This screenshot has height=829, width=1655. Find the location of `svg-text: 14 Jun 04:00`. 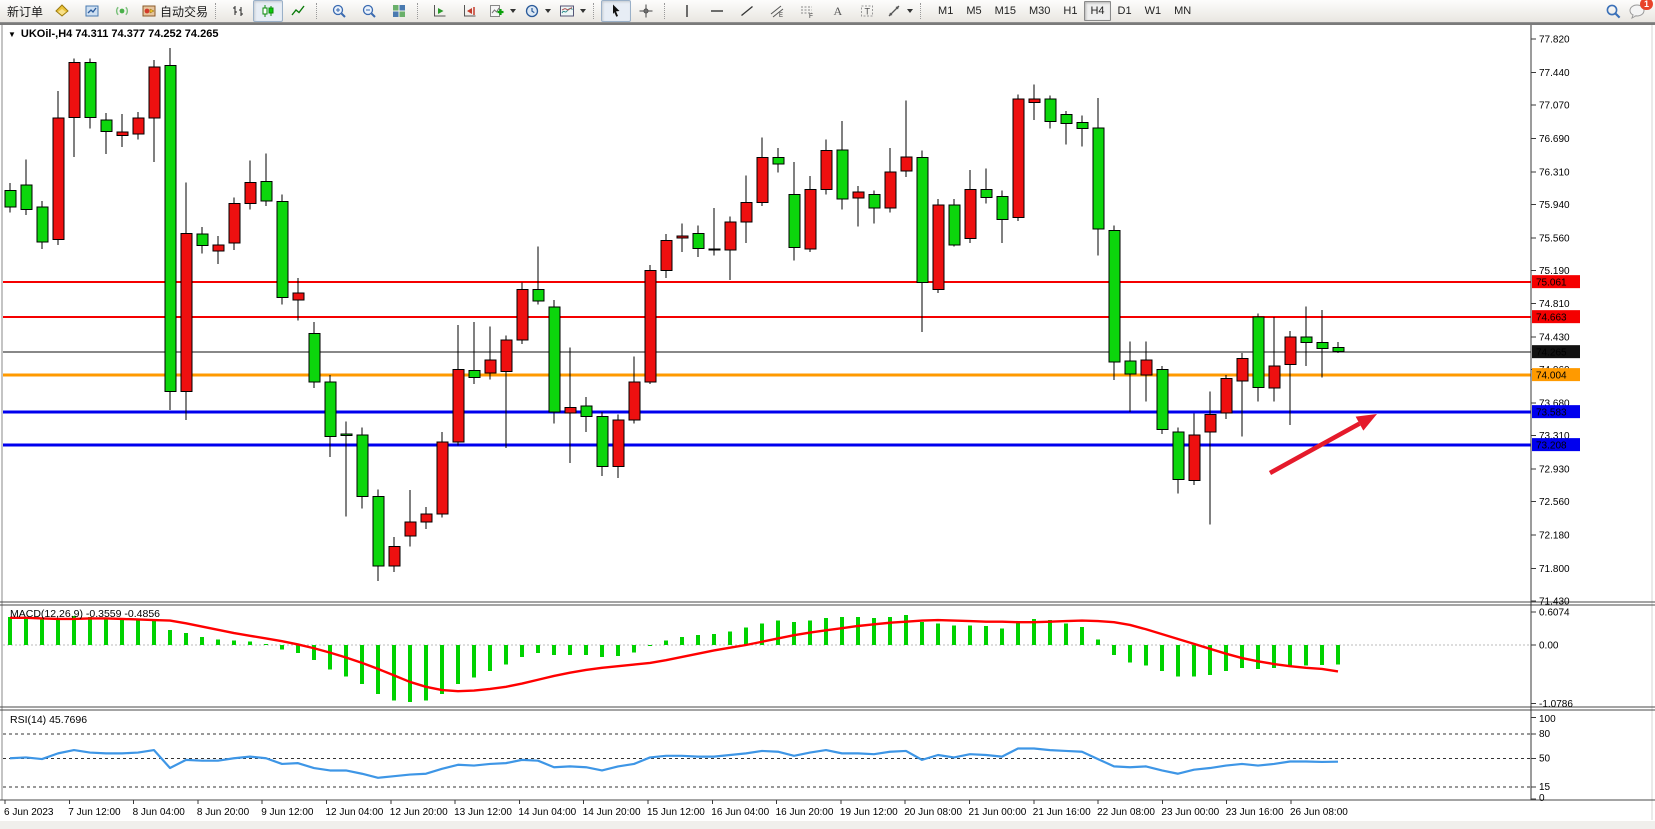

svg-text: 14 Jun 04:00 is located at coordinates (547, 812).